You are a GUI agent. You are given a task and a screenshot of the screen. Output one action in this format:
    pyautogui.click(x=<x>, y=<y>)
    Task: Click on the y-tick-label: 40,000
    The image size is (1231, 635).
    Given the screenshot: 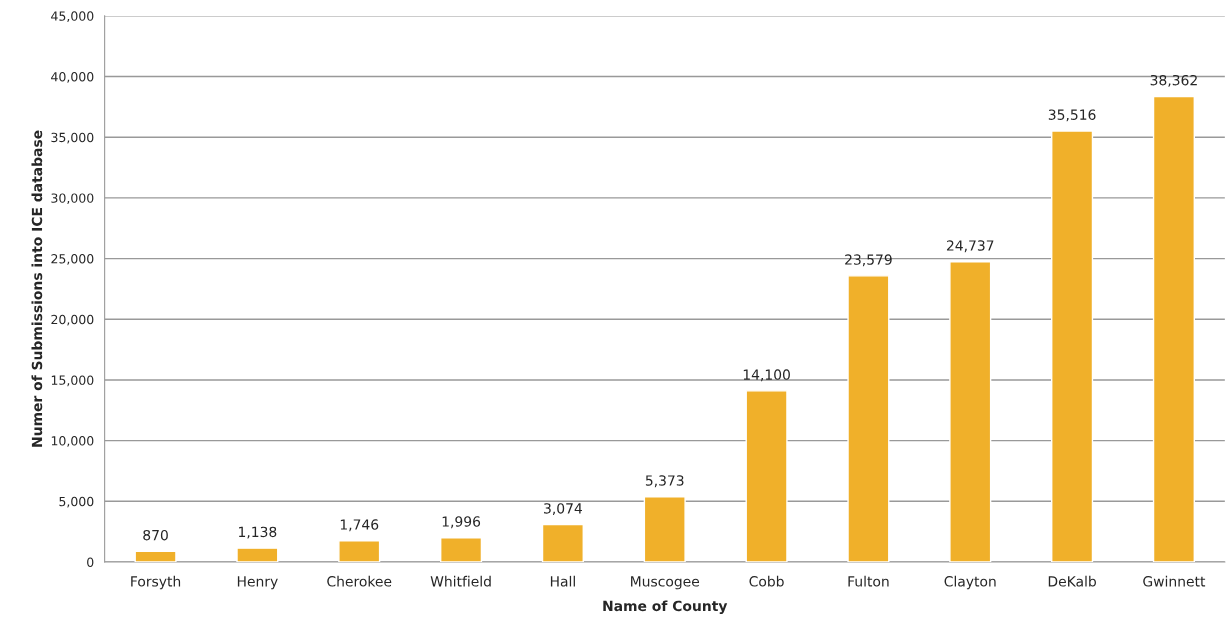 What is the action you would take?
    pyautogui.click(x=72, y=77)
    